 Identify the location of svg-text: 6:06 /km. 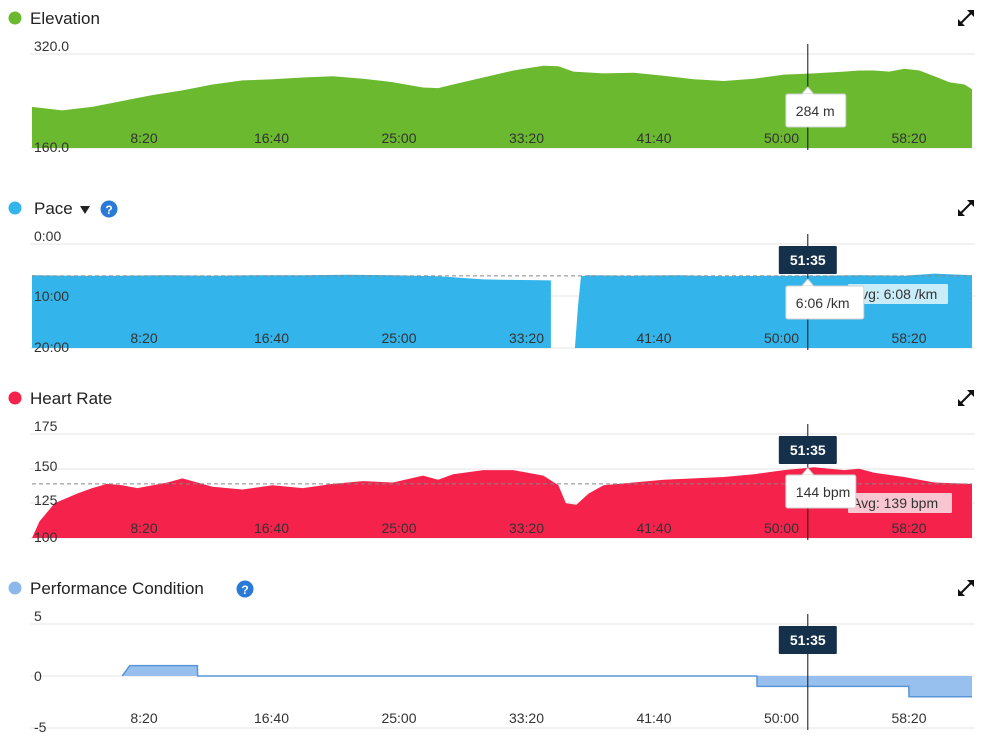
(823, 303).